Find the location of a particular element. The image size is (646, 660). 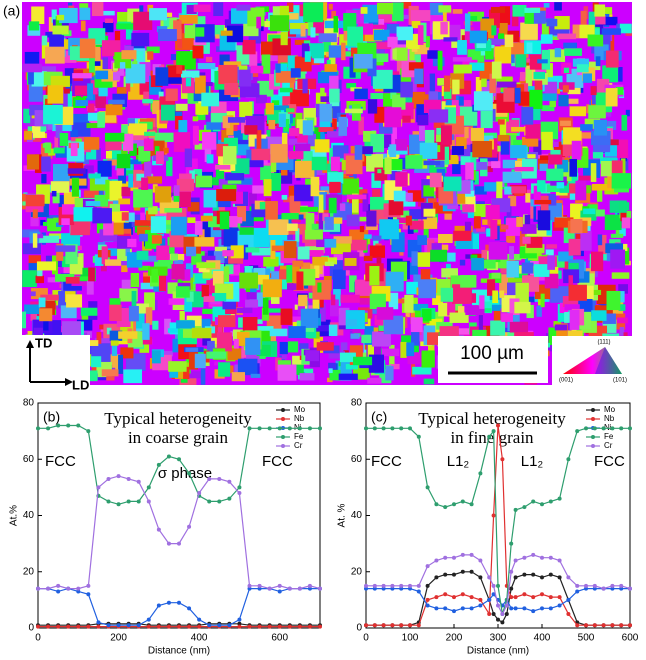

legend-label: Fe is located at coordinates (299, 436).